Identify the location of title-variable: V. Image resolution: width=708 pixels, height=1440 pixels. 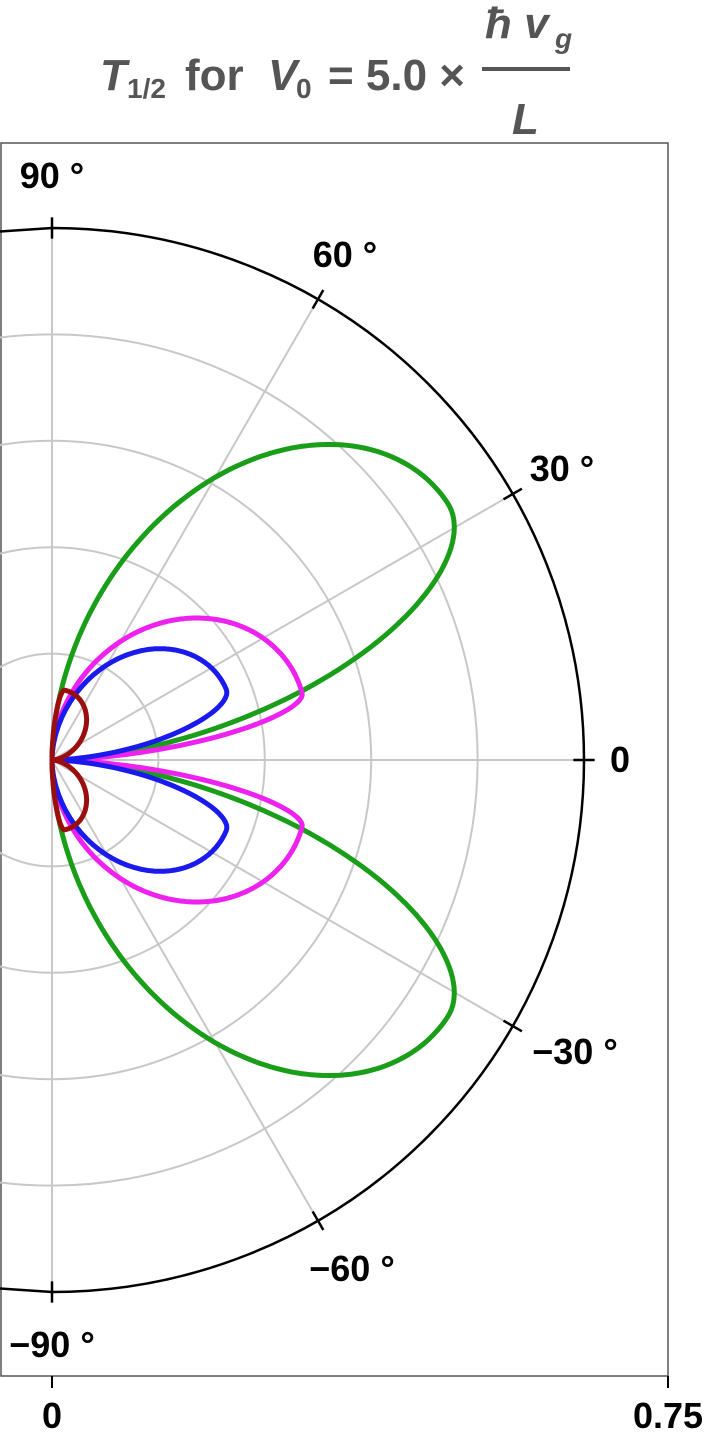
(284, 75).